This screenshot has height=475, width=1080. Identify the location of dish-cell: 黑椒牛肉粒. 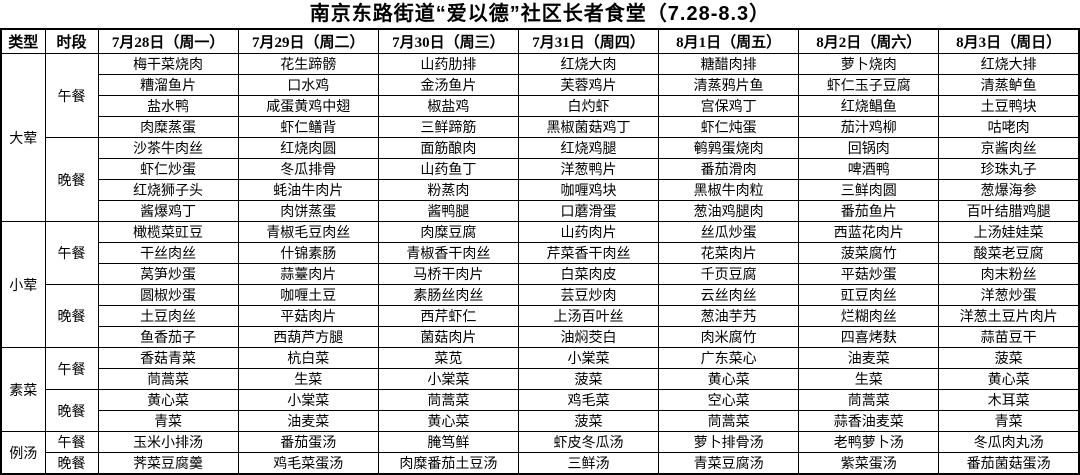
(729, 190).